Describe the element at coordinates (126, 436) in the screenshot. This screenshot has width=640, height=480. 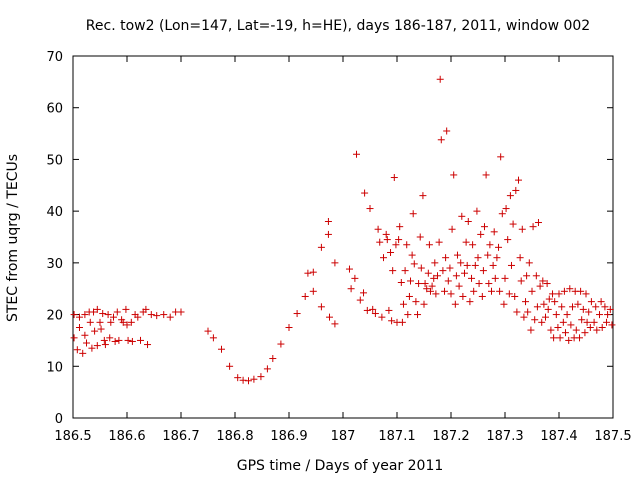
I see `x-tick-label: 186.6` at that location.